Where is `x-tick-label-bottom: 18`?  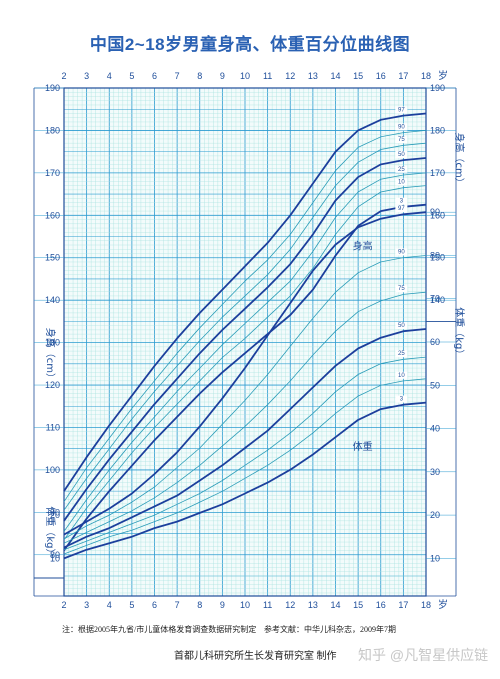 x-tick-label-bottom: 18 is located at coordinates (426, 605).